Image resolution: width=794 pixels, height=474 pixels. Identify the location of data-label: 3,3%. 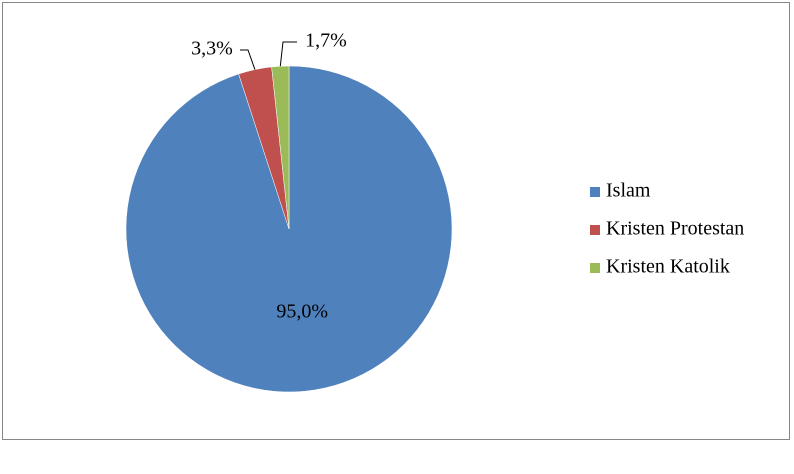
(212, 49).